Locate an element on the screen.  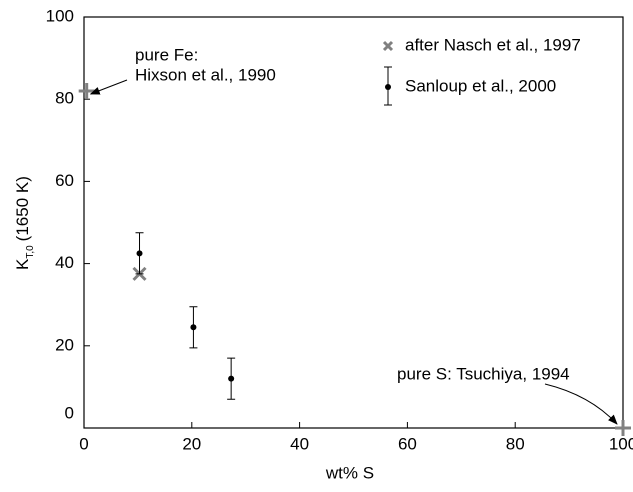
y-label-main: KT,0(1650 K) is located at coordinates (24, 223).